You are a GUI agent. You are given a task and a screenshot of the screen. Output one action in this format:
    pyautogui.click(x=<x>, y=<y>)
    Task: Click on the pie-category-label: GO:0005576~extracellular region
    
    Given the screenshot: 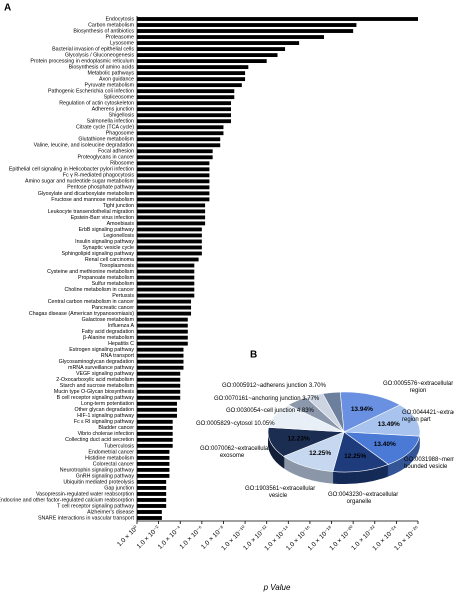 What is the action you would take?
    pyautogui.click(x=418, y=387)
    